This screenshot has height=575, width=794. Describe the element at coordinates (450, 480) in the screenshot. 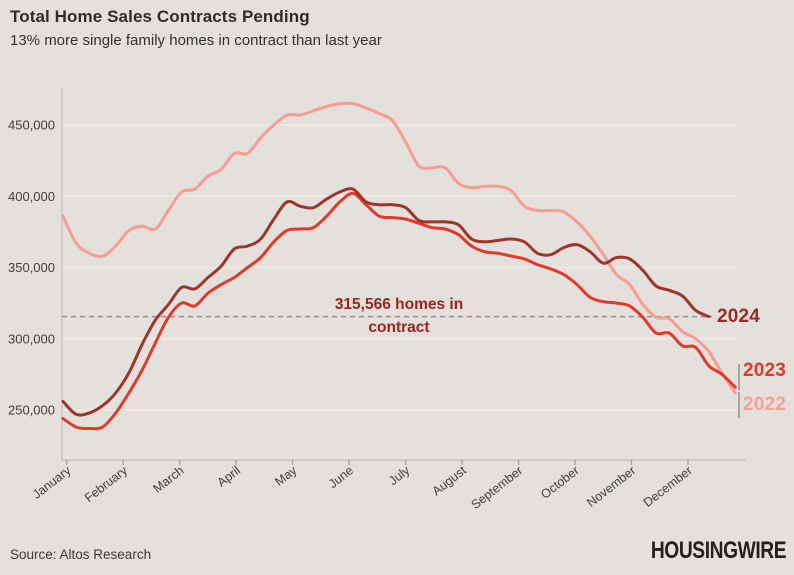

I see `x-tick-label: August` at that location.